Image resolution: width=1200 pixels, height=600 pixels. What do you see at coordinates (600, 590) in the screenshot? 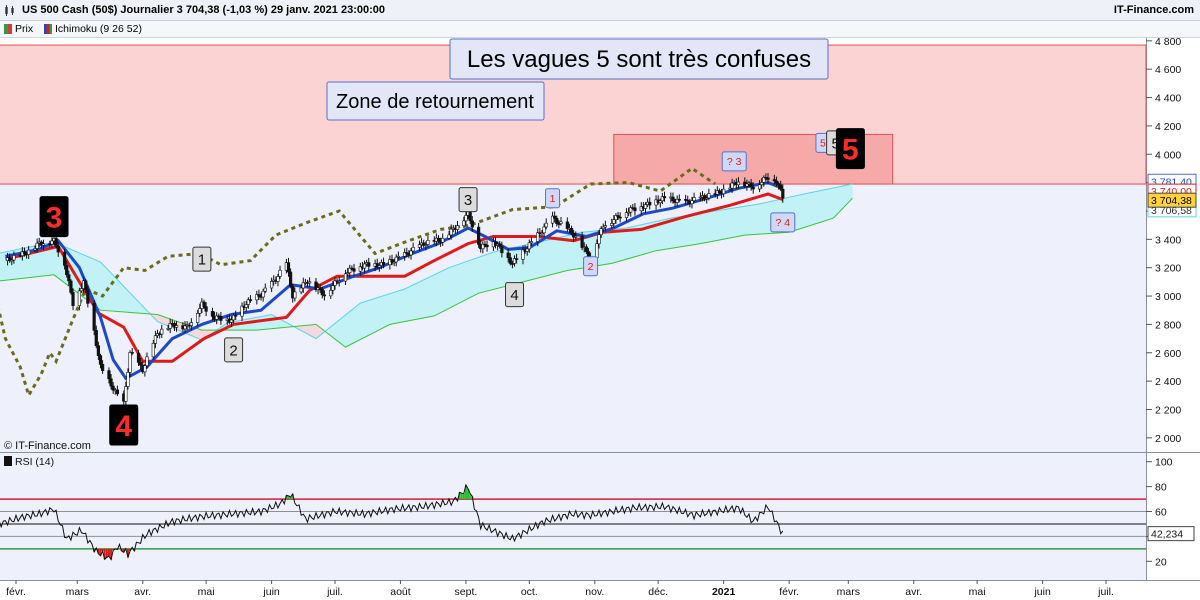
I see `x-axis` at bounding box center [600, 590].